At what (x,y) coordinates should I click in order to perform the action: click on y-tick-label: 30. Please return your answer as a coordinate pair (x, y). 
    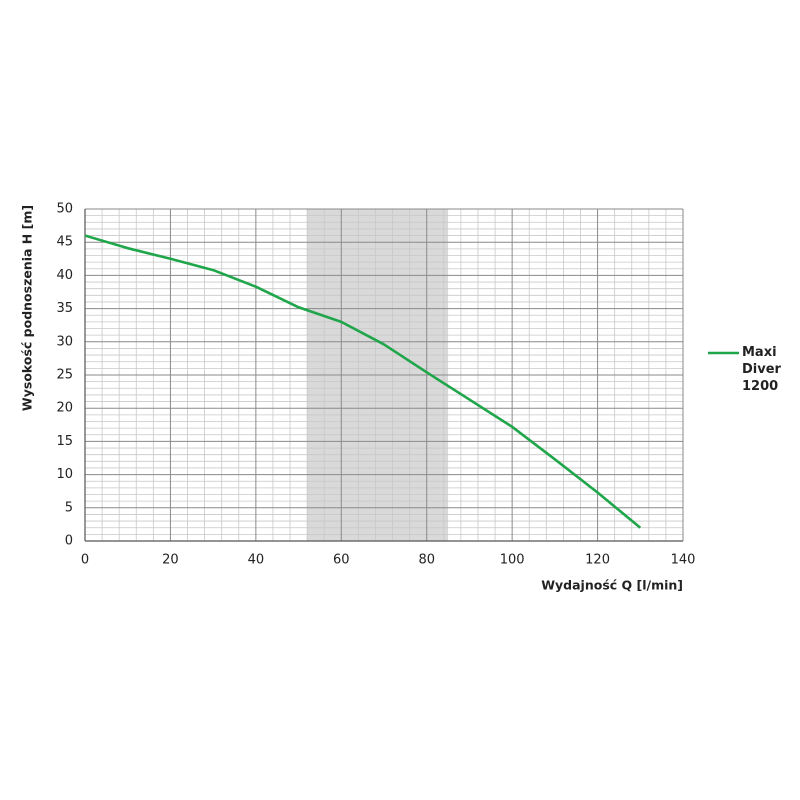
    Looking at the image, I should click on (64, 341).